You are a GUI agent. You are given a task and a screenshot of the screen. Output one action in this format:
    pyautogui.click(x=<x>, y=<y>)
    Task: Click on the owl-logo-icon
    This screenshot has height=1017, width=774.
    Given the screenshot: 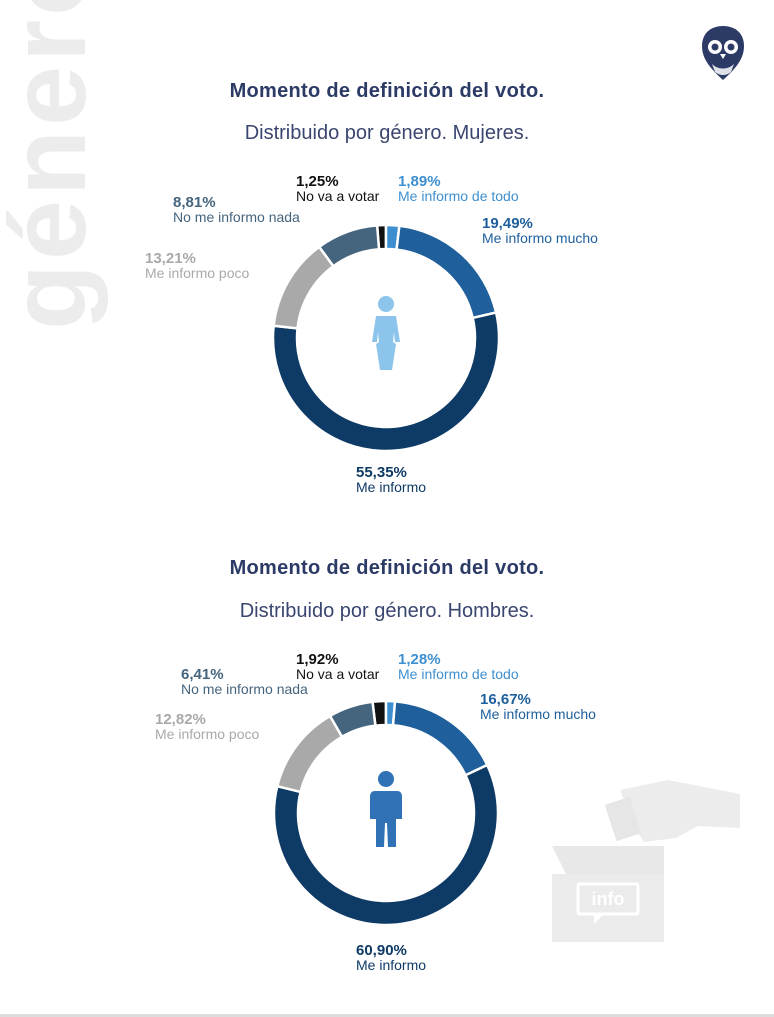 What is the action you would take?
    pyautogui.click(x=723, y=53)
    